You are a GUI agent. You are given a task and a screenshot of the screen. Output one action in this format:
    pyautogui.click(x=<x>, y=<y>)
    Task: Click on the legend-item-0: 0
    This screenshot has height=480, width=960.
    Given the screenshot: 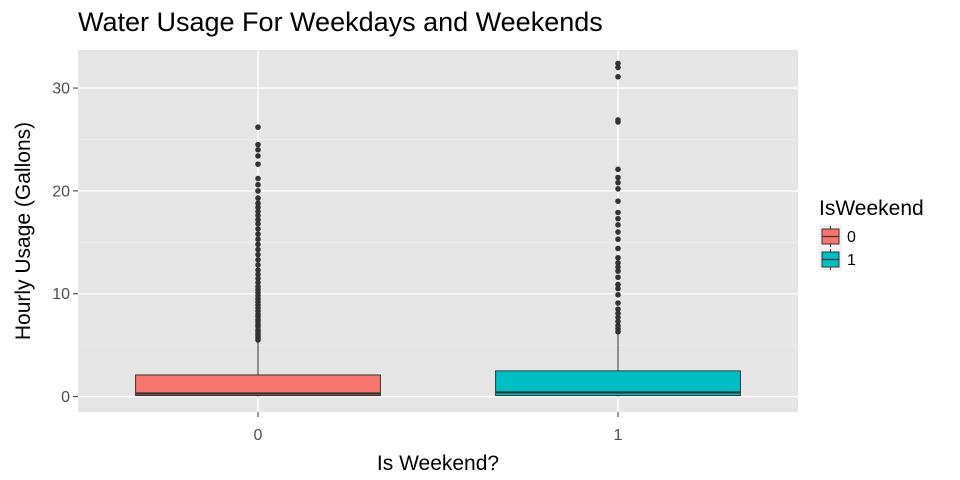 What is the action you would take?
    pyautogui.click(x=837, y=236)
    